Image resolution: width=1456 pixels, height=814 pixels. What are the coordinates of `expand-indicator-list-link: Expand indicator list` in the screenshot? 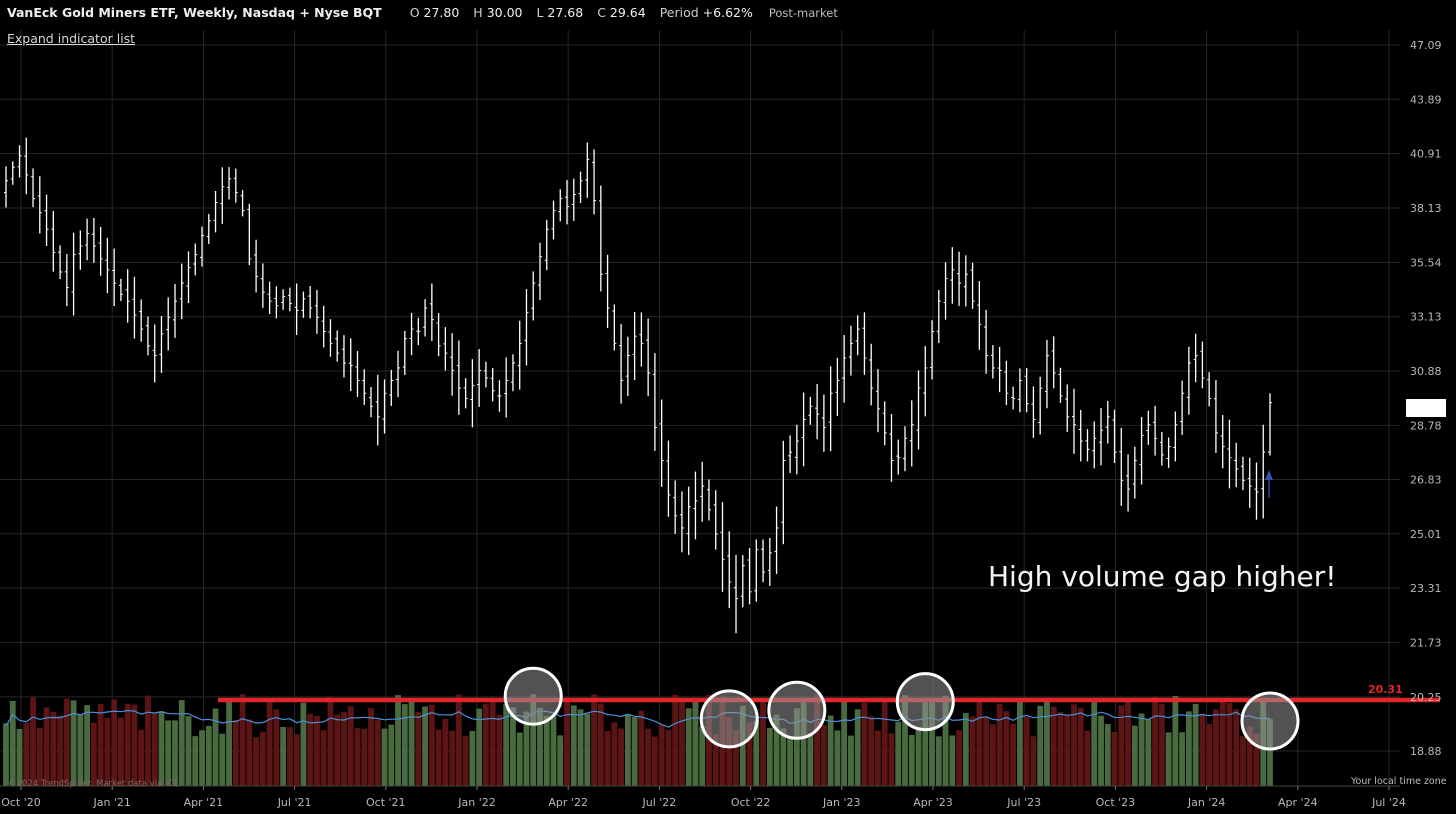 It's located at (71, 38).